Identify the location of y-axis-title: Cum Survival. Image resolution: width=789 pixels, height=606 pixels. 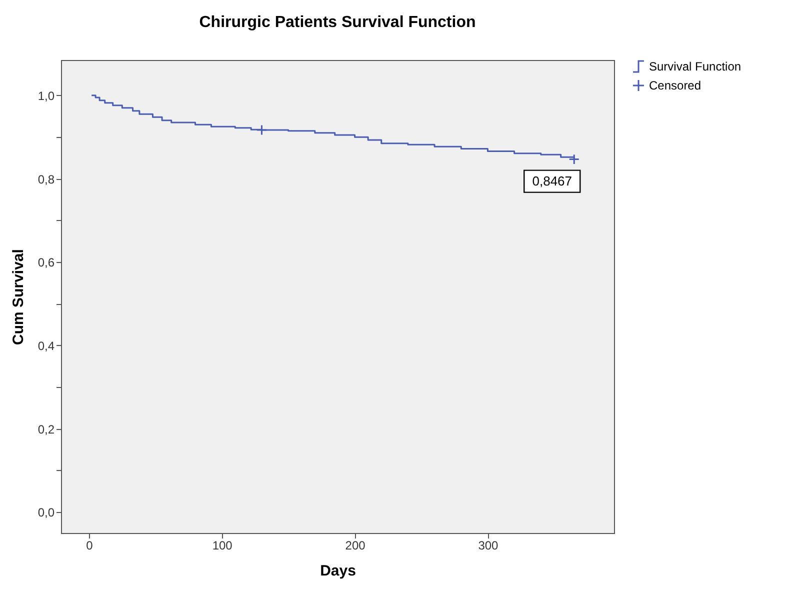
(18, 297).